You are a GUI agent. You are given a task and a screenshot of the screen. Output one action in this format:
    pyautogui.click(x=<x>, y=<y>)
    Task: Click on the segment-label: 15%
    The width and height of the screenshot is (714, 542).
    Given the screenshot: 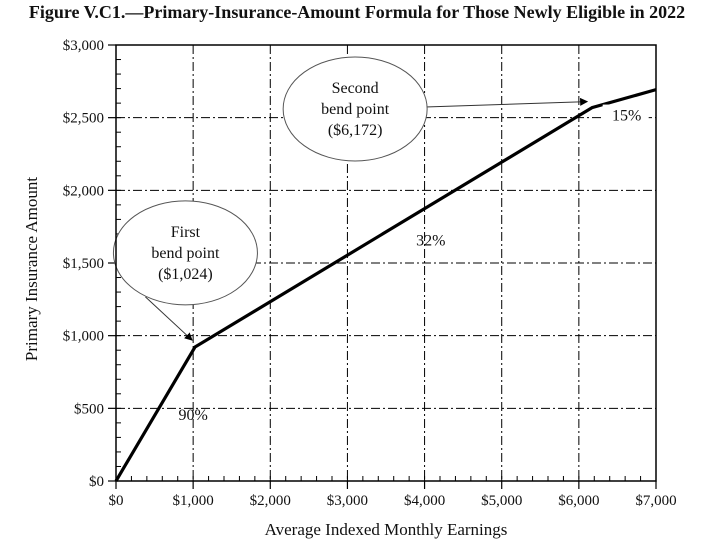 What is the action you would take?
    pyautogui.click(x=626, y=116)
    